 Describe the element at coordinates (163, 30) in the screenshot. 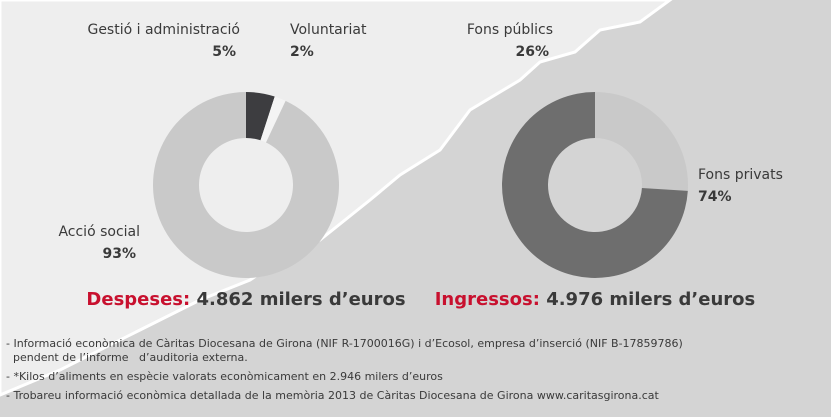

I see `slice-label: Gestió i administració` at that location.